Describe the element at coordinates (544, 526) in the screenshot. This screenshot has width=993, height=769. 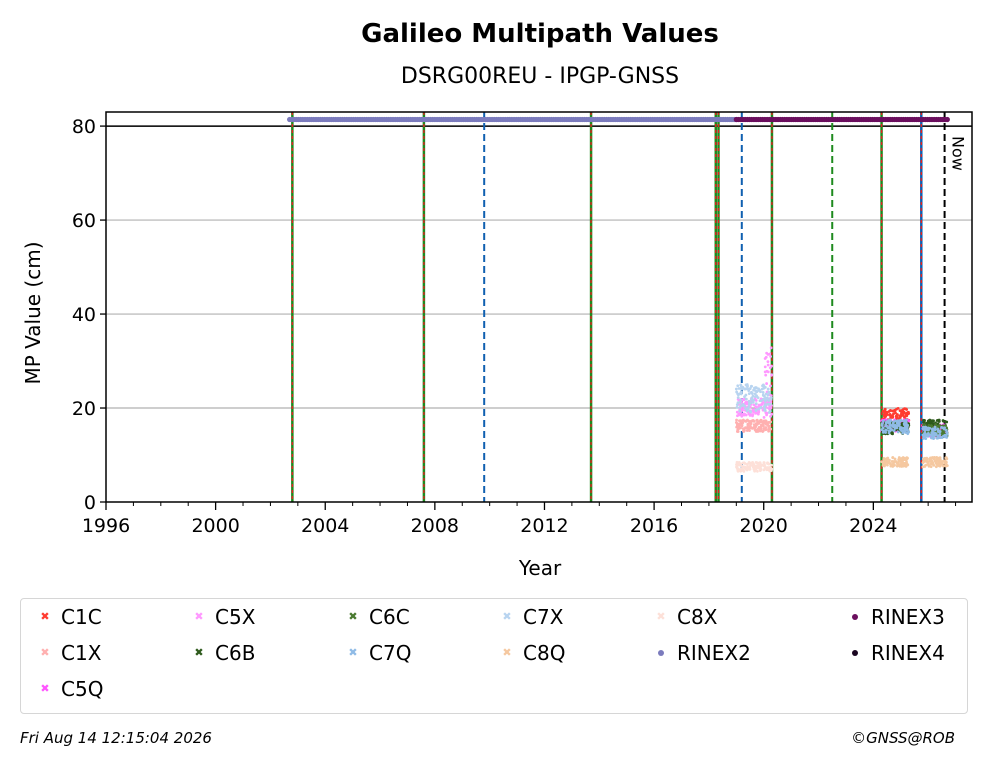
I see `x-tick-label: 2012` at that location.